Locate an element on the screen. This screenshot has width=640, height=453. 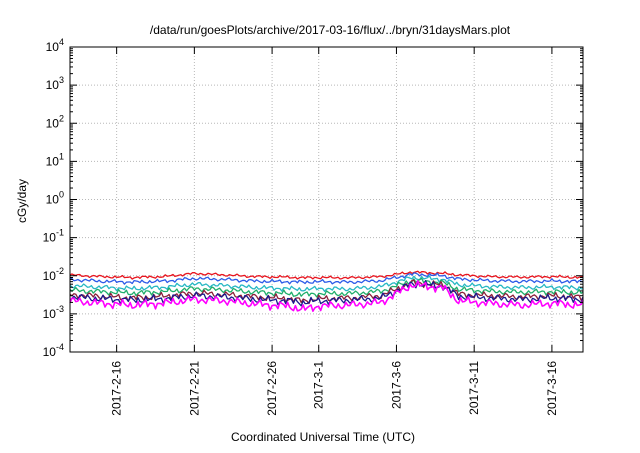
y-tick-label: 10⁰ is located at coordinates (55, 198).